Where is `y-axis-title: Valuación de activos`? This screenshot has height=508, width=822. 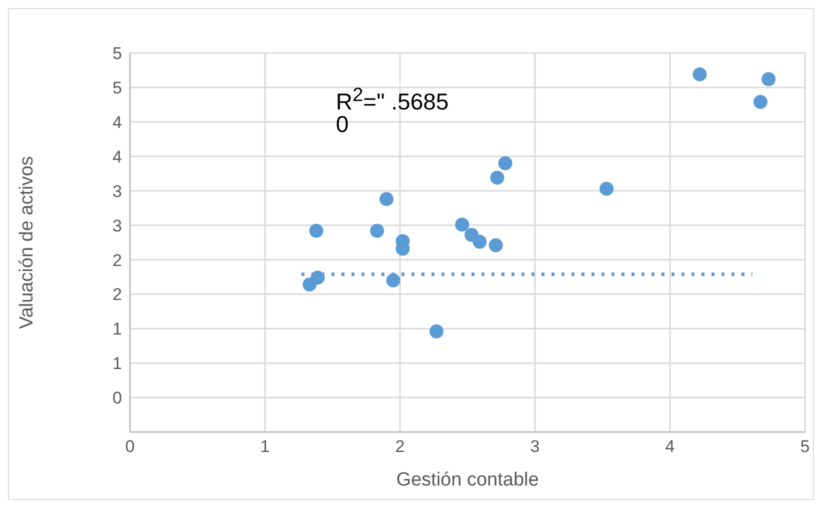
y-axis-title: Valuación de activos is located at coordinates (27, 242).